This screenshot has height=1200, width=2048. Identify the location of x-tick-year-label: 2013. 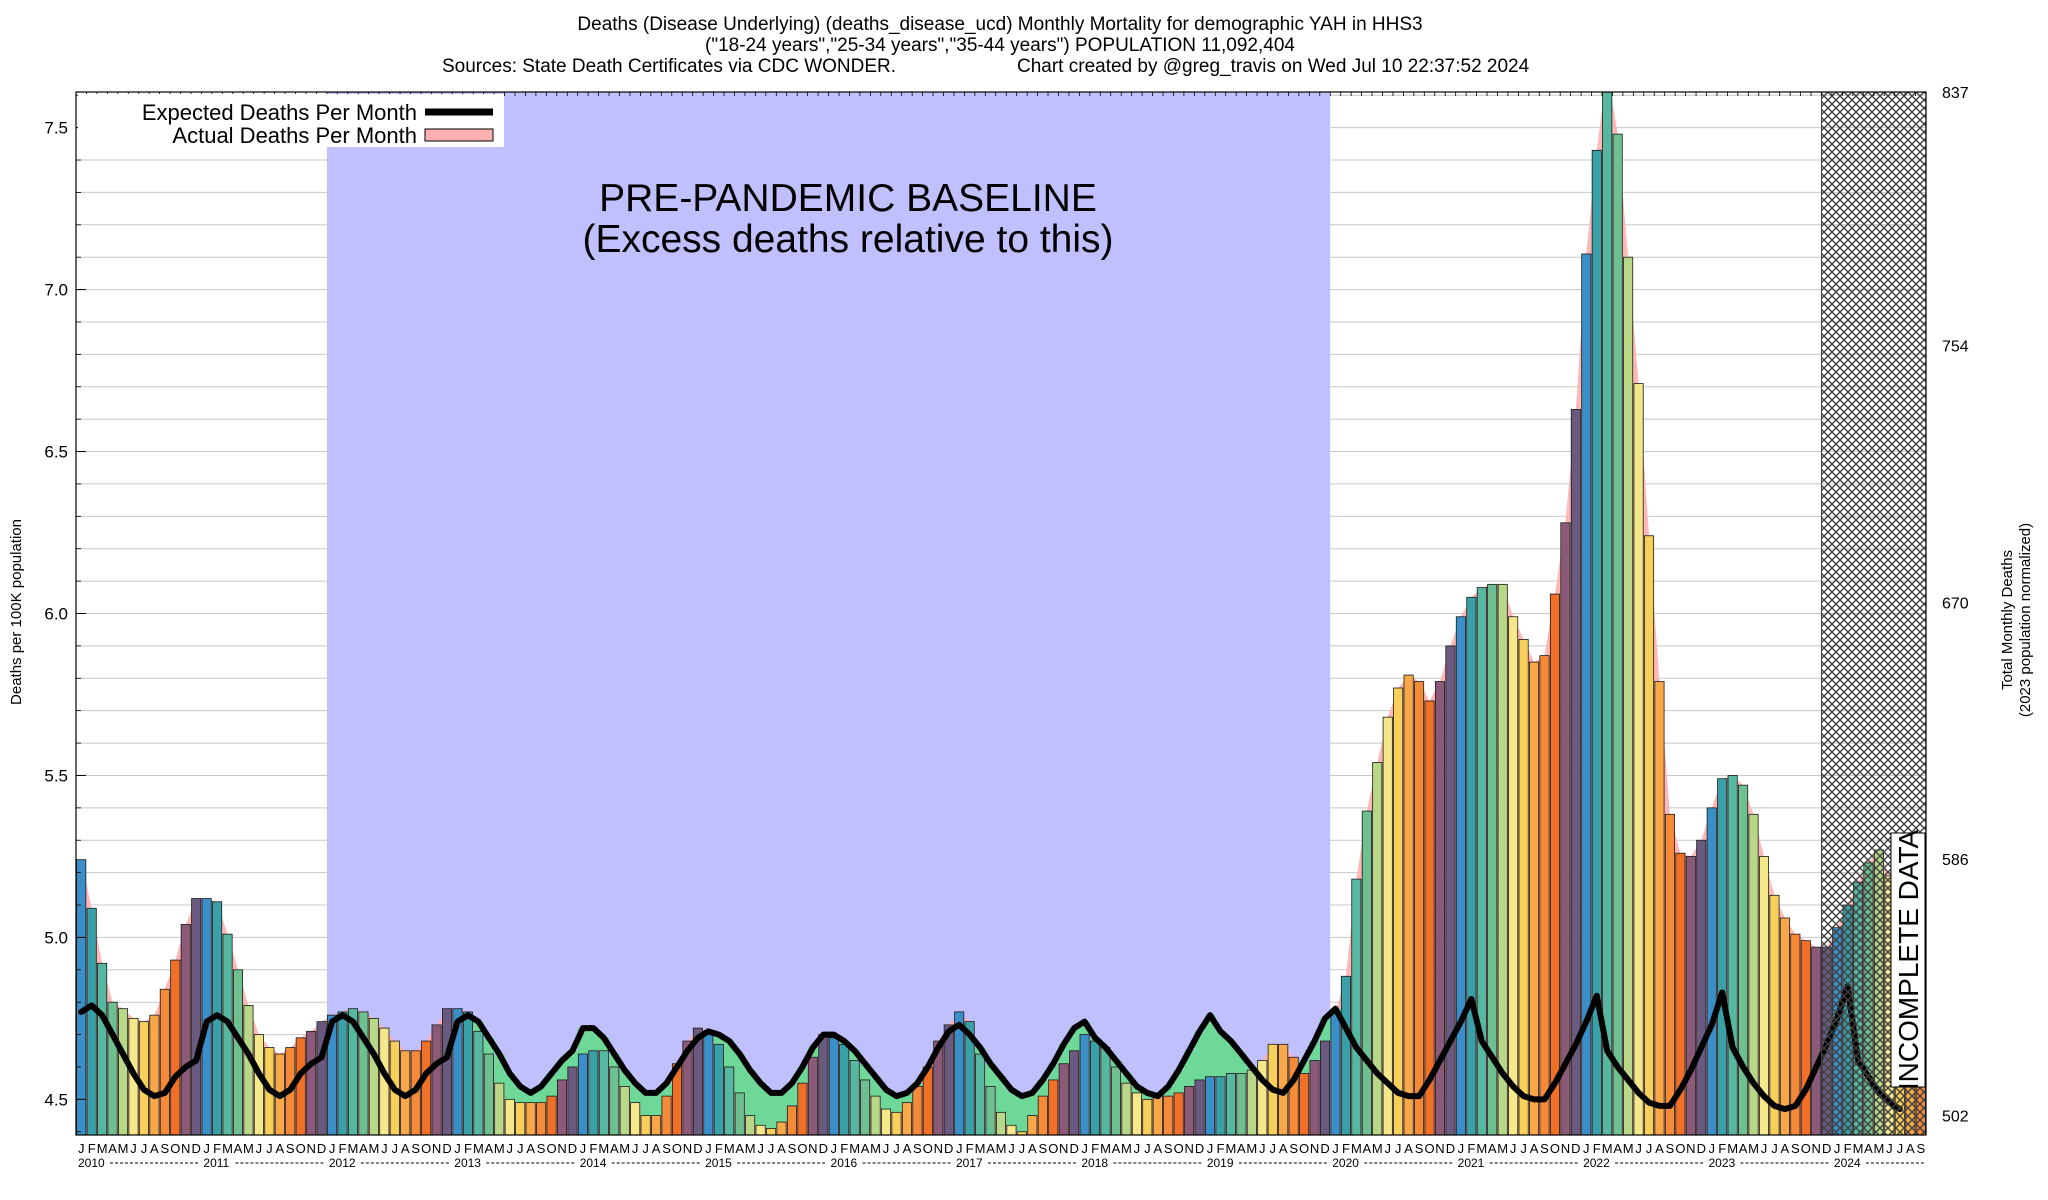
(467, 1163).